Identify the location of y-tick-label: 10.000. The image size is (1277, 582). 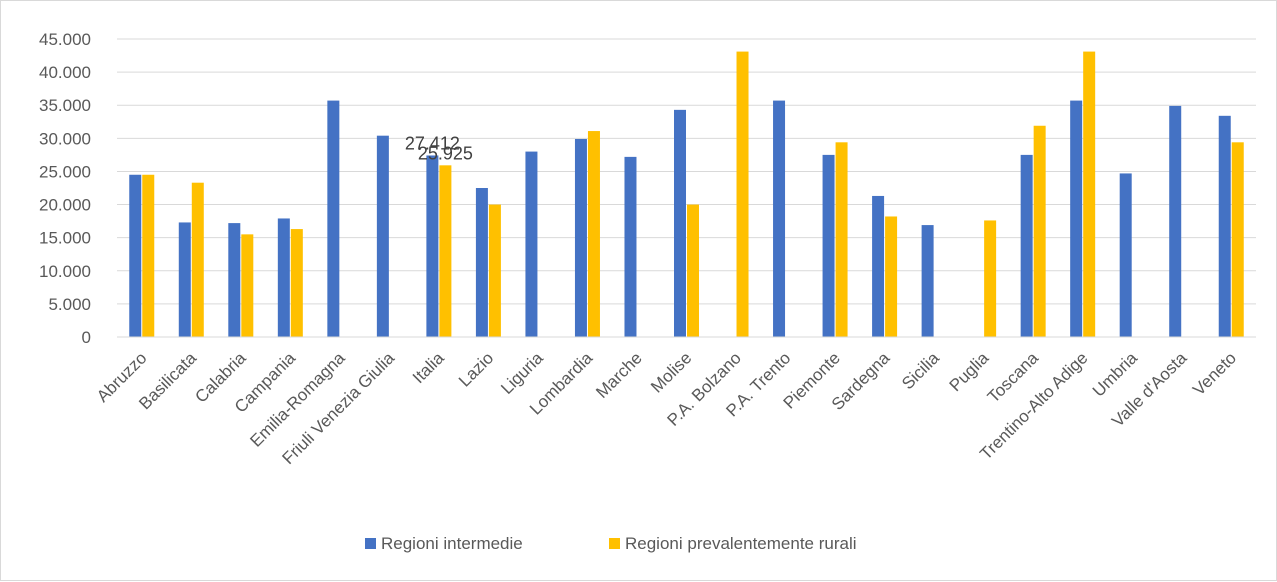
(65, 271).